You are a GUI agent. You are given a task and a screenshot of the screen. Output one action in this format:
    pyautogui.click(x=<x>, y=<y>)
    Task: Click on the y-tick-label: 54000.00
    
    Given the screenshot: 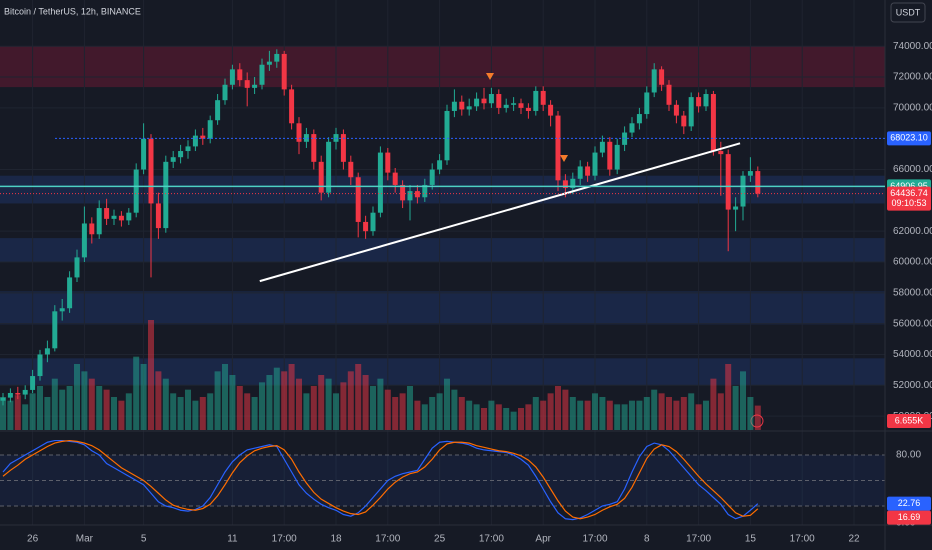 What is the action you would take?
    pyautogui.click(x=912, y=354)
    